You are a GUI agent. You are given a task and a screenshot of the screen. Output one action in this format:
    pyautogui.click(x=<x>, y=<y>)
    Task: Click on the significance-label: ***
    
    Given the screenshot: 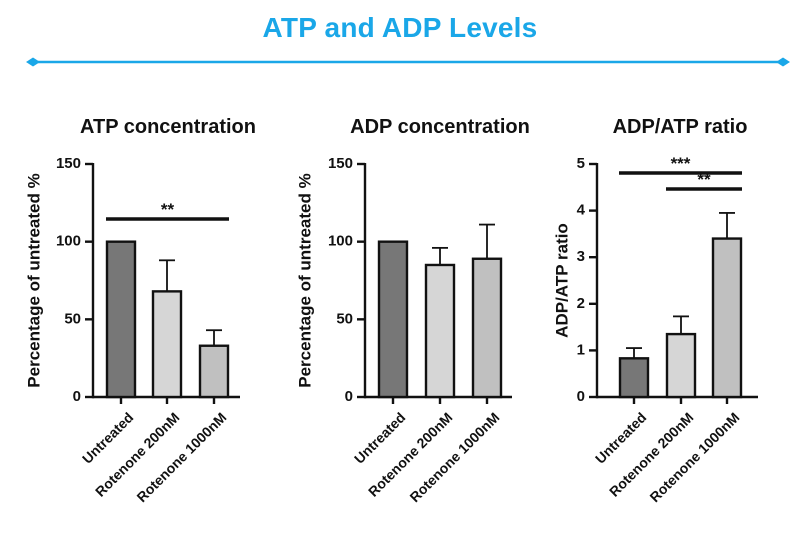 What is the action you would take?
    pyautogui.click(x=681, y=163)
    